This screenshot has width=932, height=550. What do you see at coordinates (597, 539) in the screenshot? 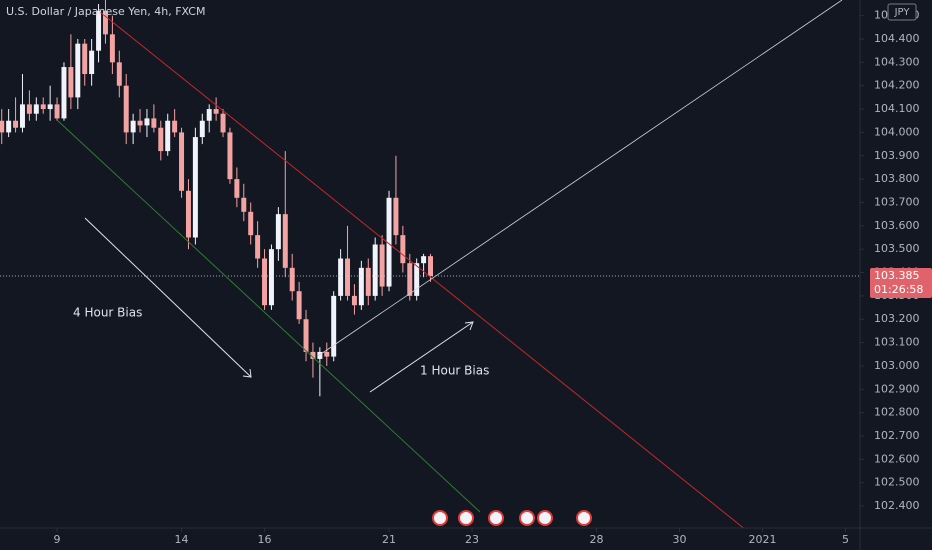
I see `x-tick-label: 28` at bounding box center [597, 539].